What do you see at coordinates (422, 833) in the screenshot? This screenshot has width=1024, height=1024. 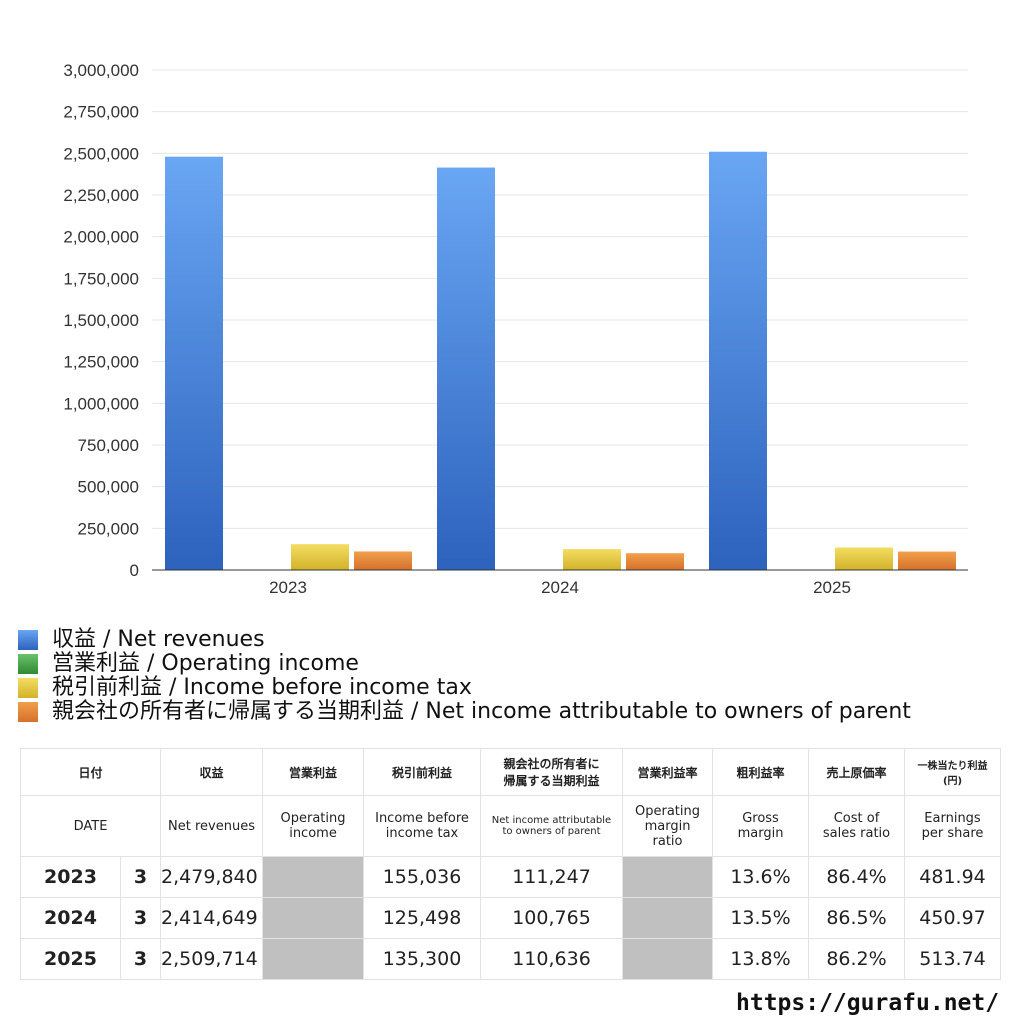 I see `header-text: income tax` at bounding box center [422, 833].